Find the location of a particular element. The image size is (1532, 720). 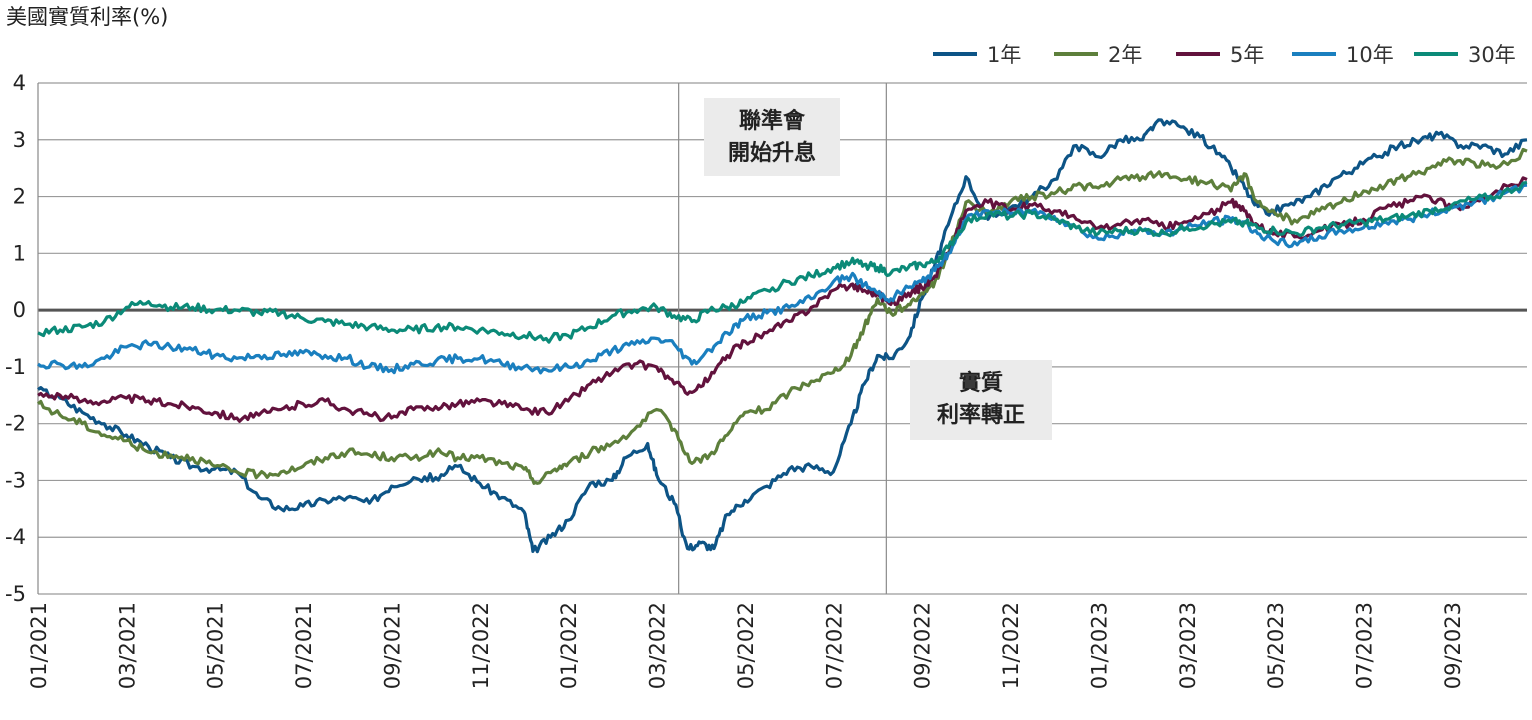

legend-label: 1年 is located at coordinates (1004, 55).